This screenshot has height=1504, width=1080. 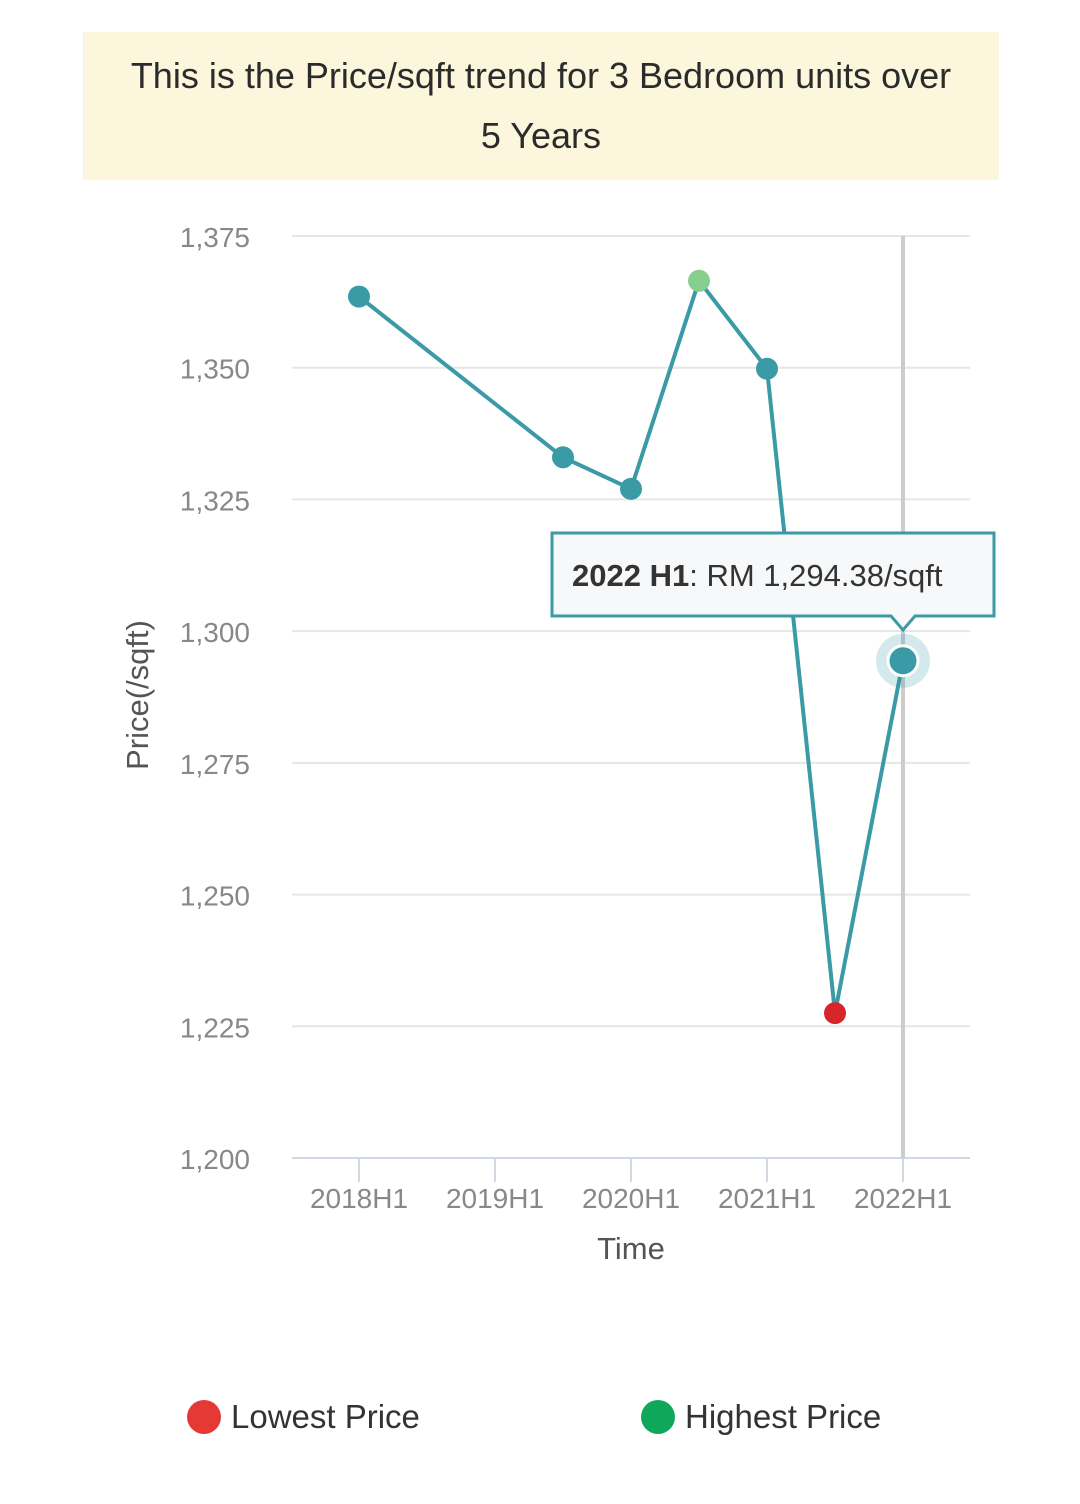 What do you see at coordinates (631, 1248) in the screenshot?
I see `x-axis-label: Time` at bounding box center [631, 1248].